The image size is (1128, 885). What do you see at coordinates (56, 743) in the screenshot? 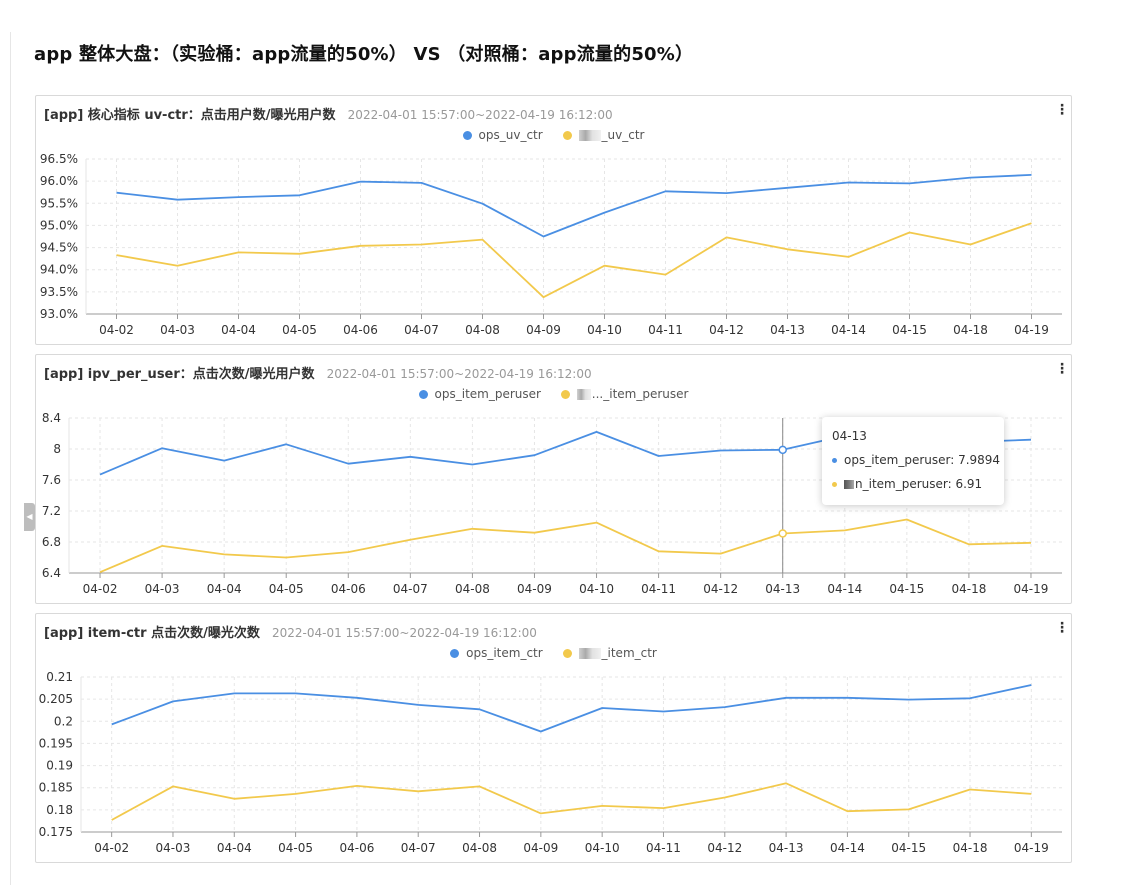
I see `y-tick-label: 0.195` at bounding box center [56, 743].